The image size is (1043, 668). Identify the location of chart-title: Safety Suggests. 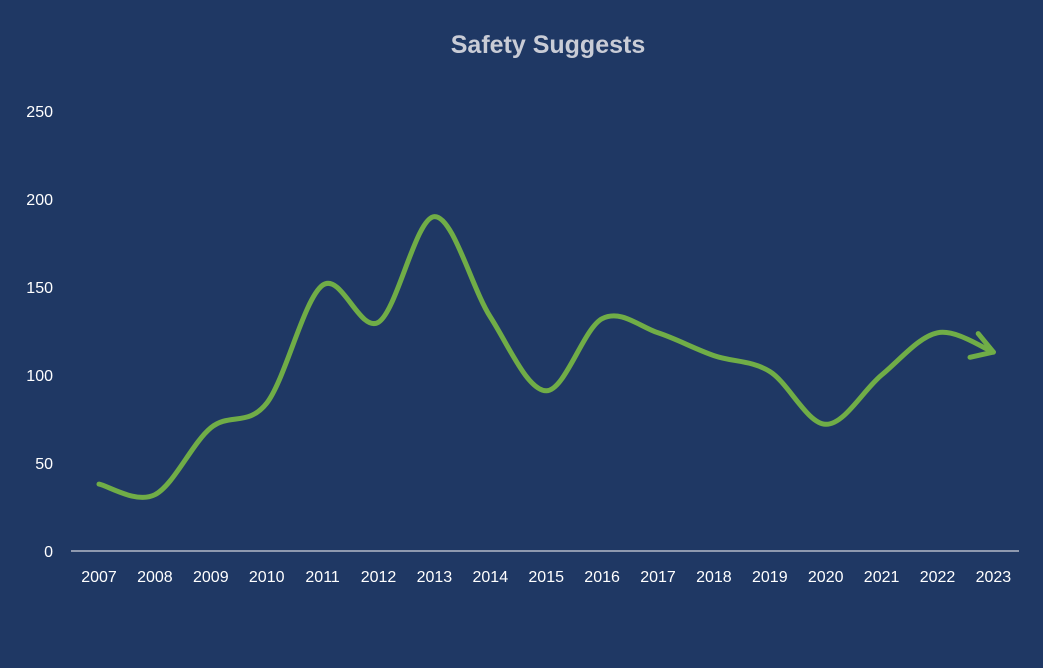
(548, 45).